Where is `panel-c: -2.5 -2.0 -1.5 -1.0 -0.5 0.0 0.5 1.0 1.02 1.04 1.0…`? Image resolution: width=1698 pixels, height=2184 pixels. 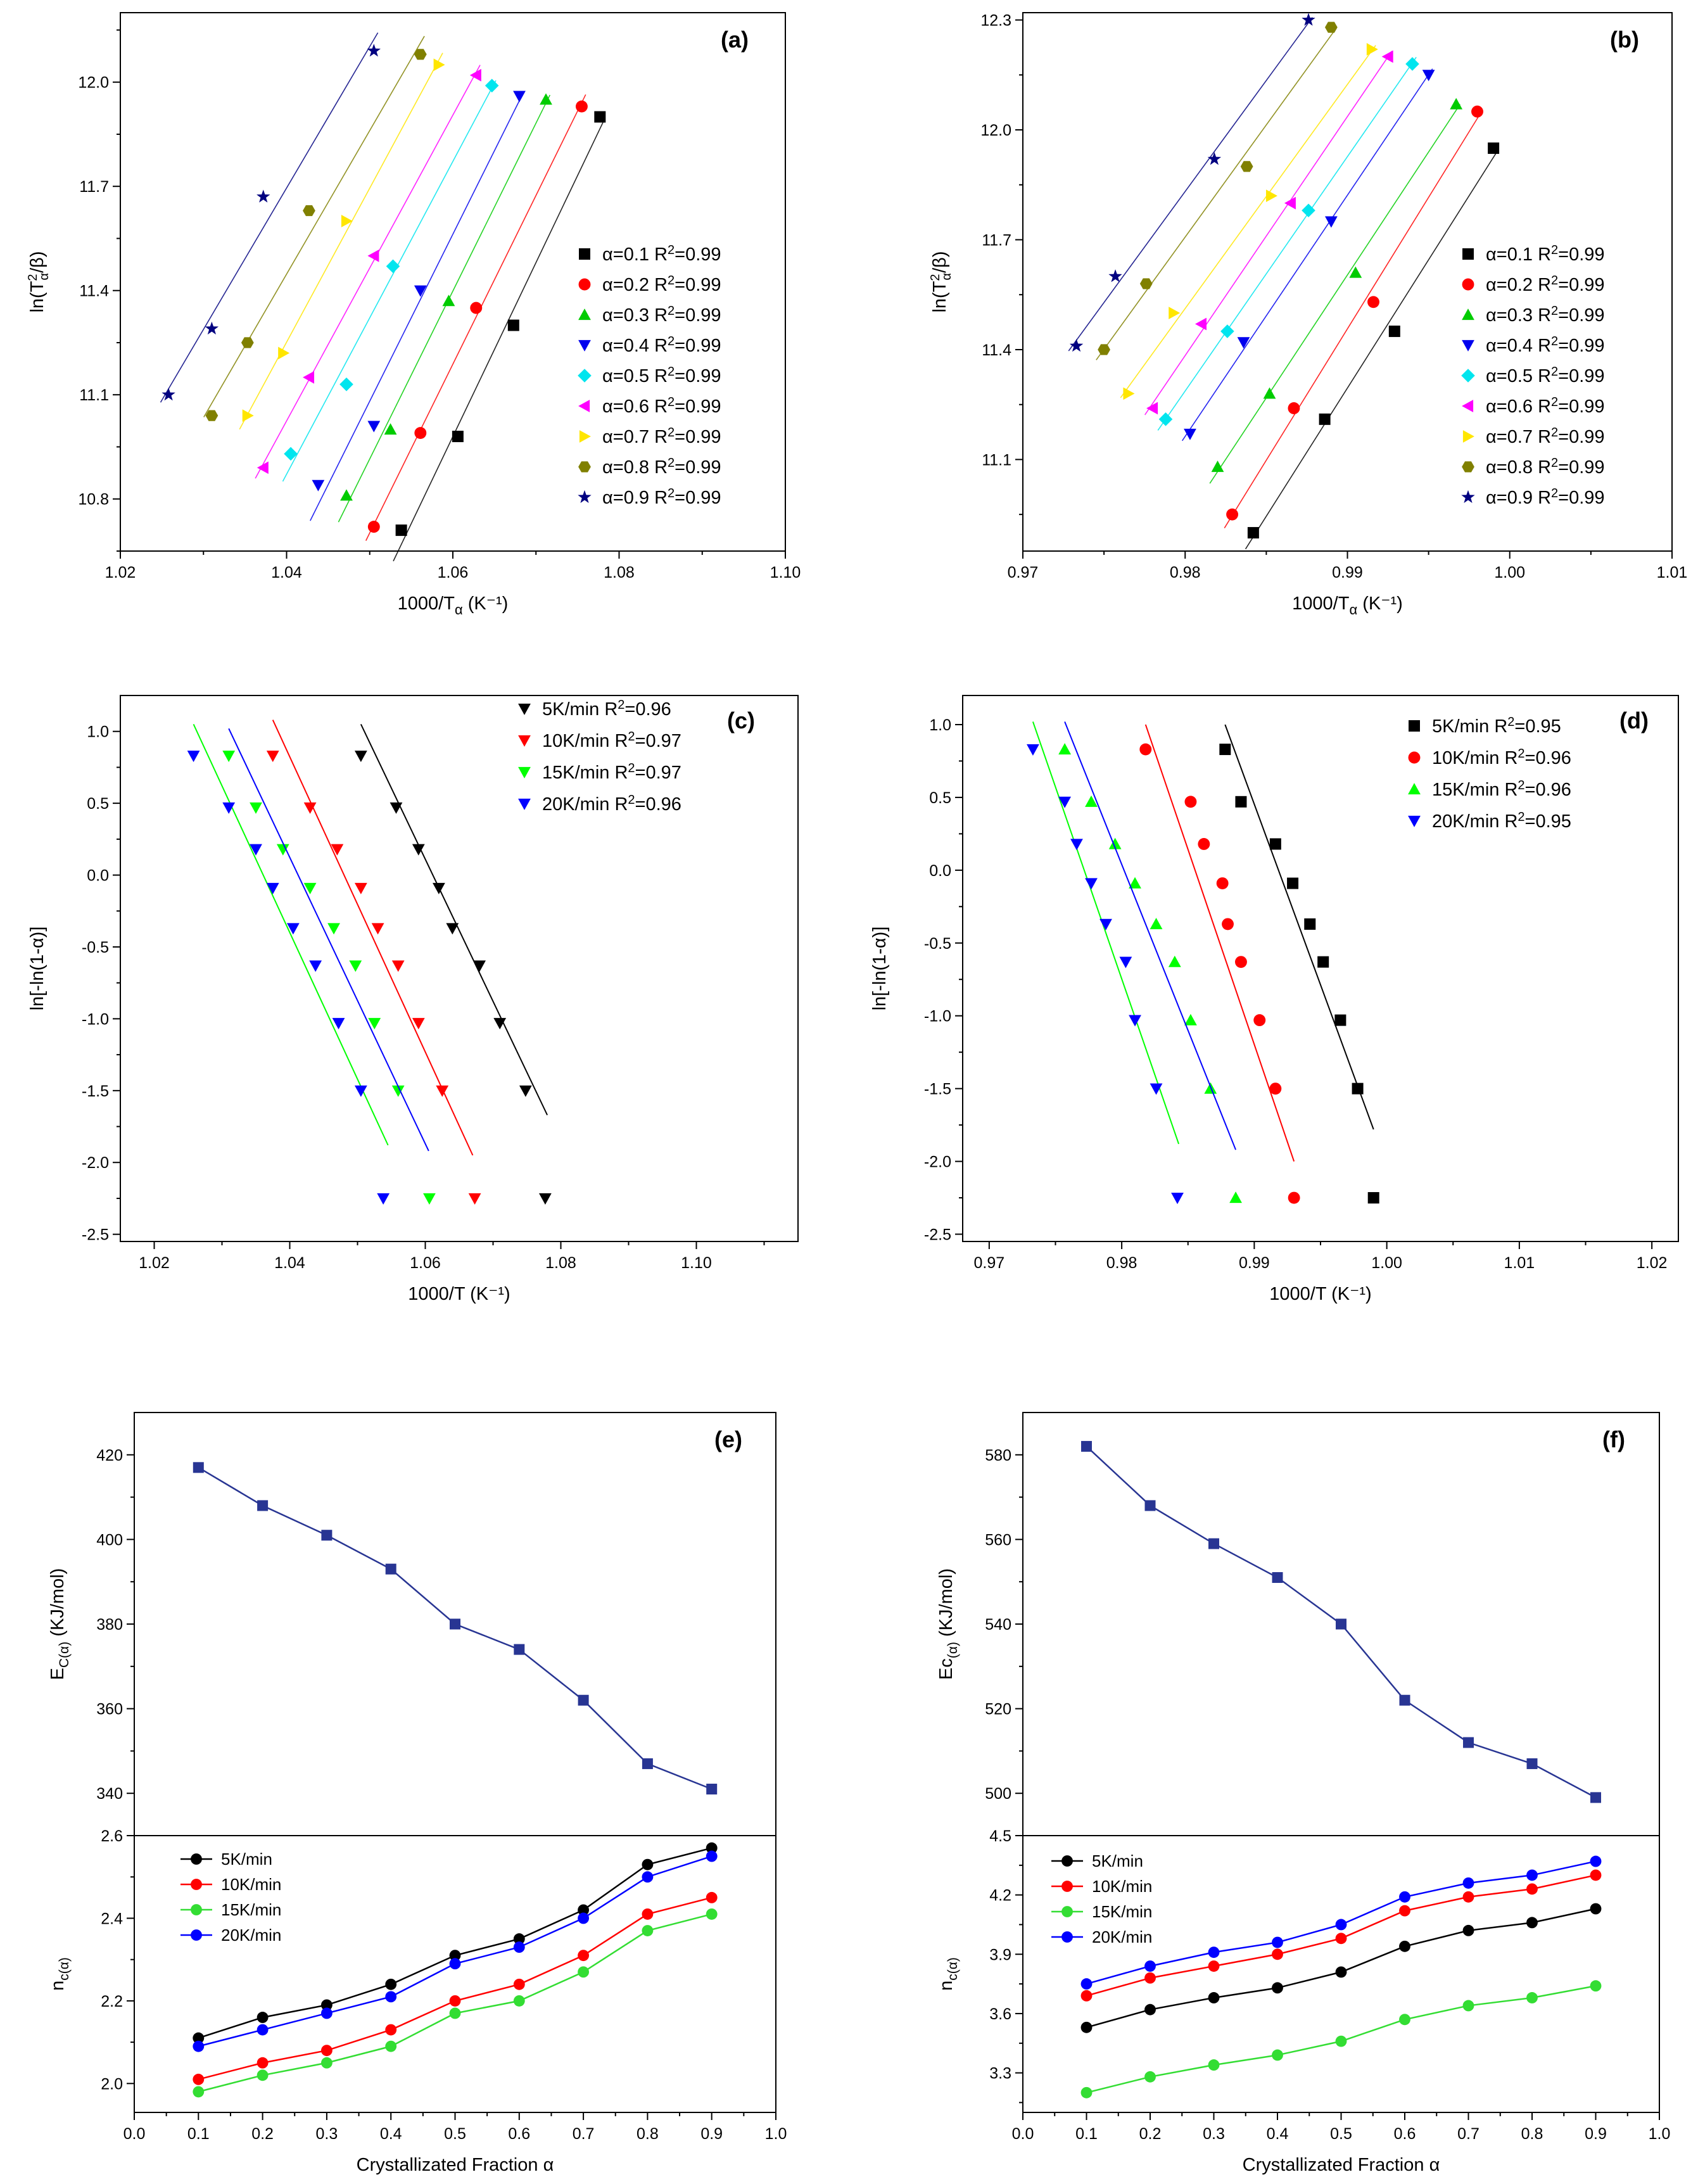
panel-c: -2.5 -2.0 -1.5 -1.0 -0.5 0.0 0.5 1.0 1.02 1.04 1.0… is located at coordinates (413, 1000).